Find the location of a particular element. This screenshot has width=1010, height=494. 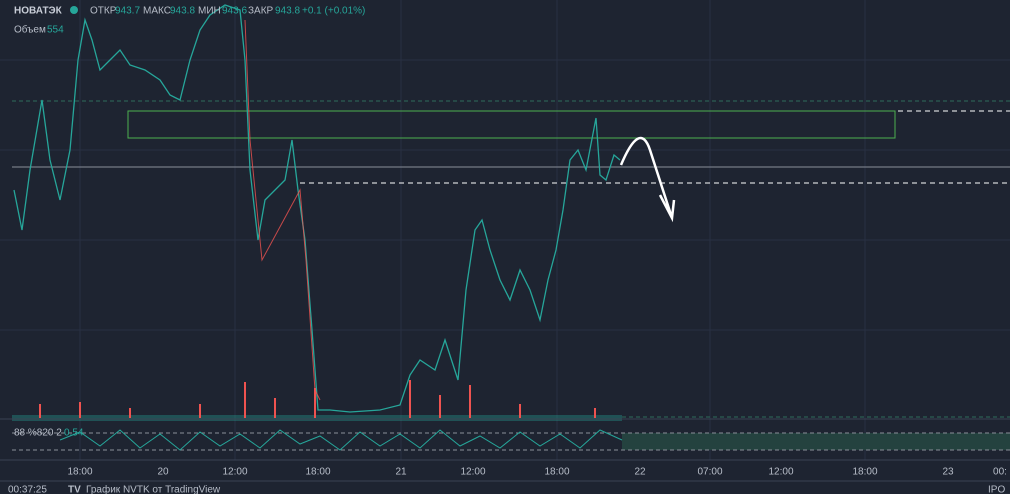

status-dot is located at coordinates (74, 10).